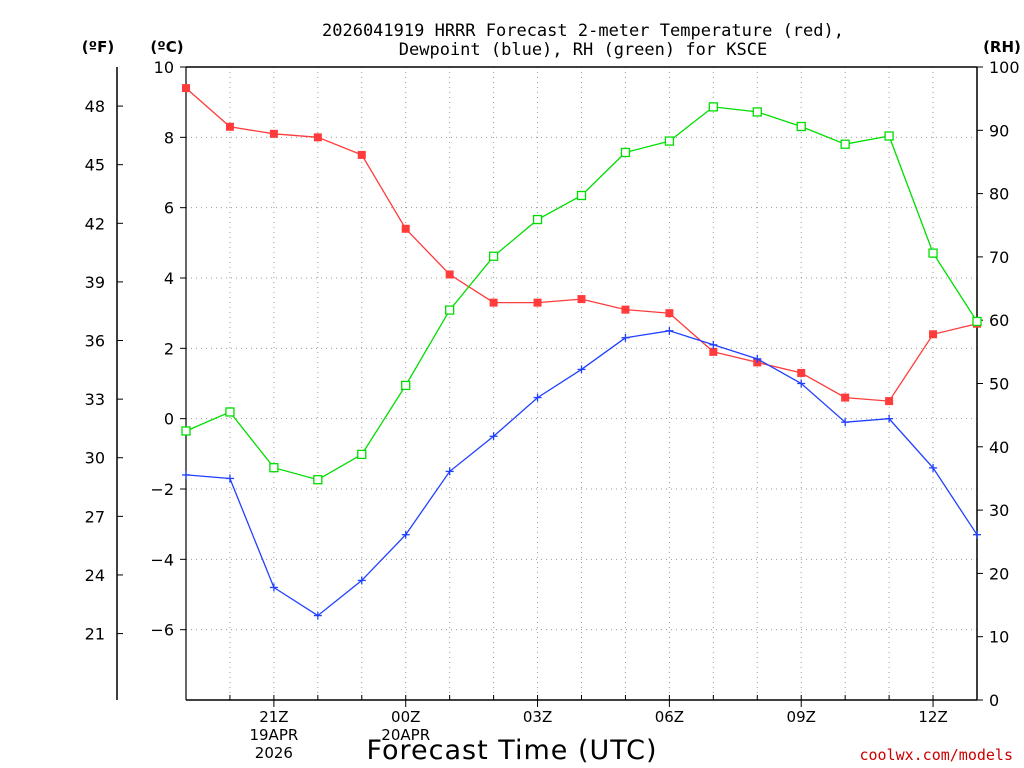  I want to click on x-tick-label: 03Z, so click(537, 717).